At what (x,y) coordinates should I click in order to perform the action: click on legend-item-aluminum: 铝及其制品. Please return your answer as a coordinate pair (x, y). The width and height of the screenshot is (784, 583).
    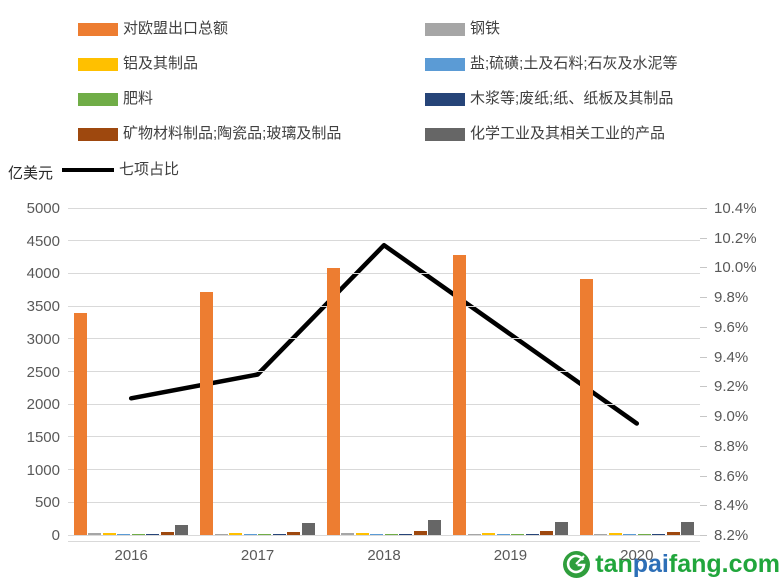
    Looking at the image, I should click on (138, 64).